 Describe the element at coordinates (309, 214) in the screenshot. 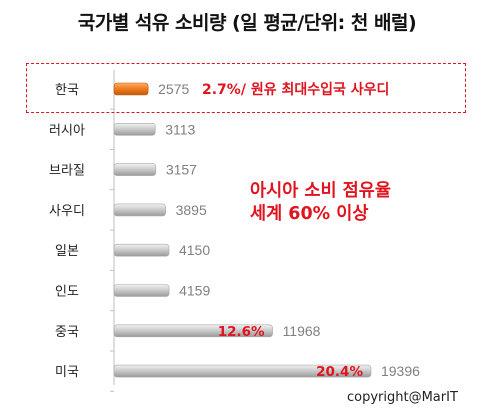

I see `asia-share-annotation-line2: 세계 60% 이상` at that location.